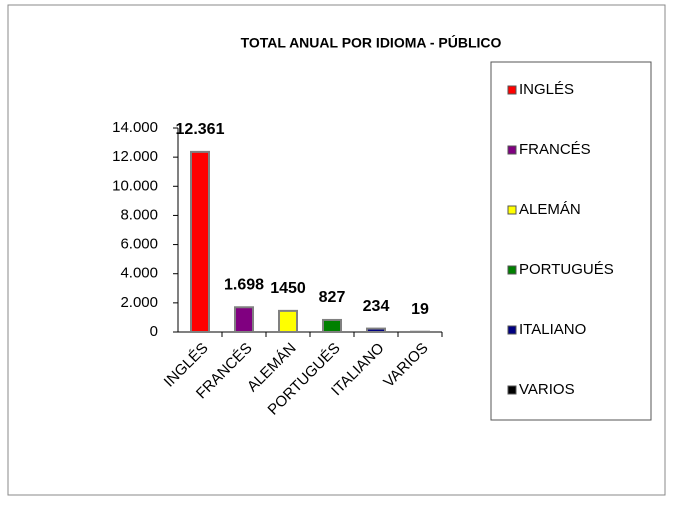 The height and width of the screenshot is (508, 673). I want to click on legend-label: INGLÉS, so click(546, 89).